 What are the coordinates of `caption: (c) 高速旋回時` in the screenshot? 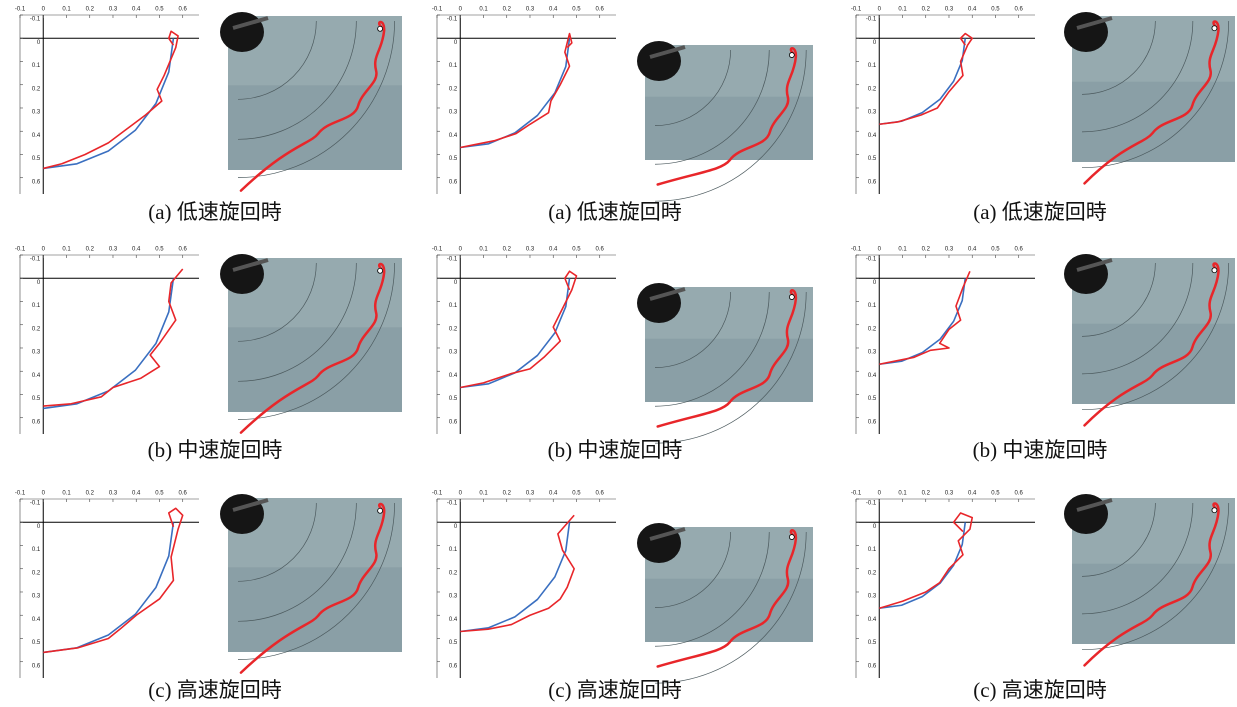 It's located at (1040, 690).